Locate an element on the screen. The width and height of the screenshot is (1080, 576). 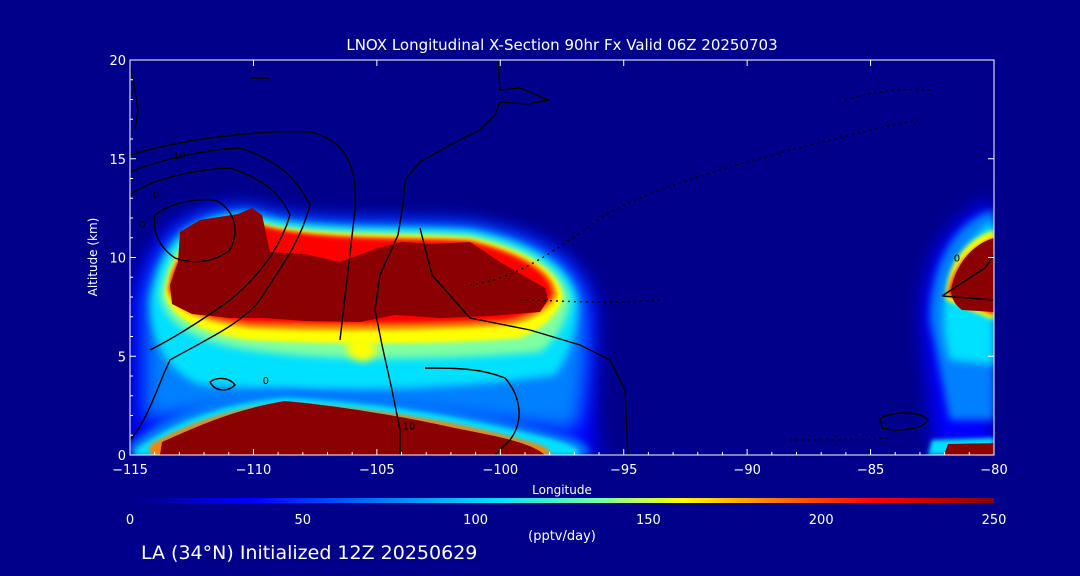
max-east is located at coordinates (972, 275).